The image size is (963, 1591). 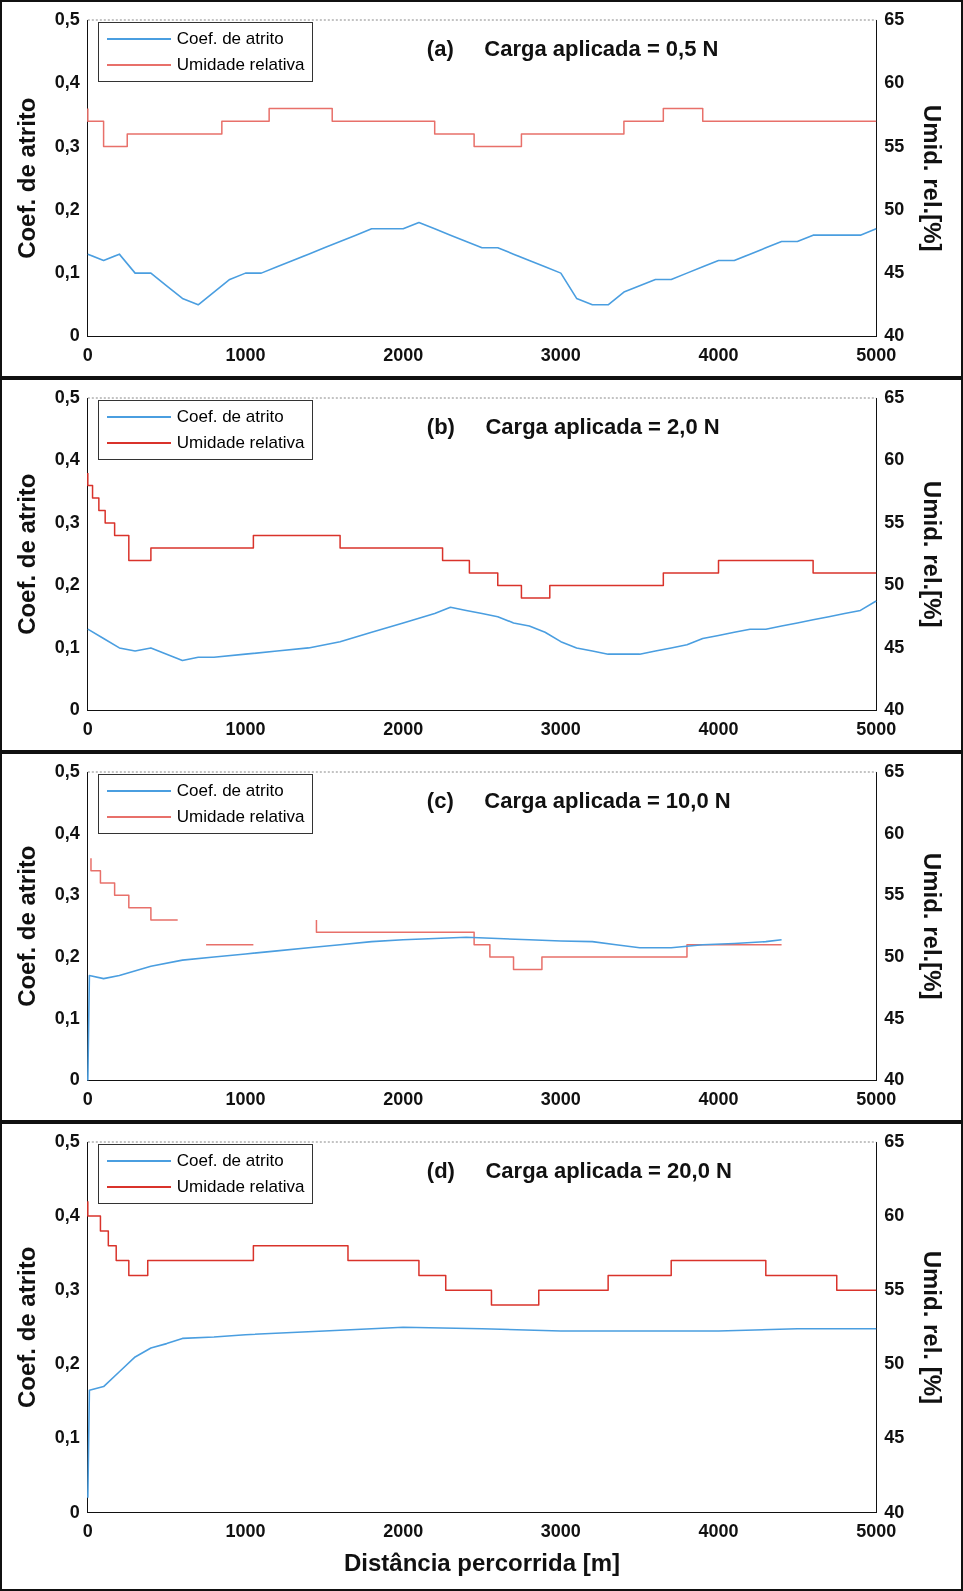 What do you see at coordinates (579, 1171) in the screenshot?
I see `text: (d) Carga aplicada = 20,0 N` at bounding box center [579, 1171].